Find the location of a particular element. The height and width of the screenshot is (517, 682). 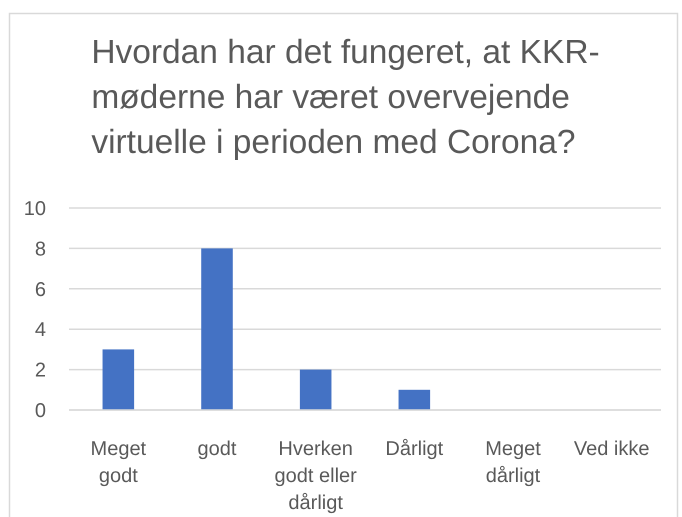

x-tick-label: Hverken godt eller dårligt is located at coordinates (316, 476).